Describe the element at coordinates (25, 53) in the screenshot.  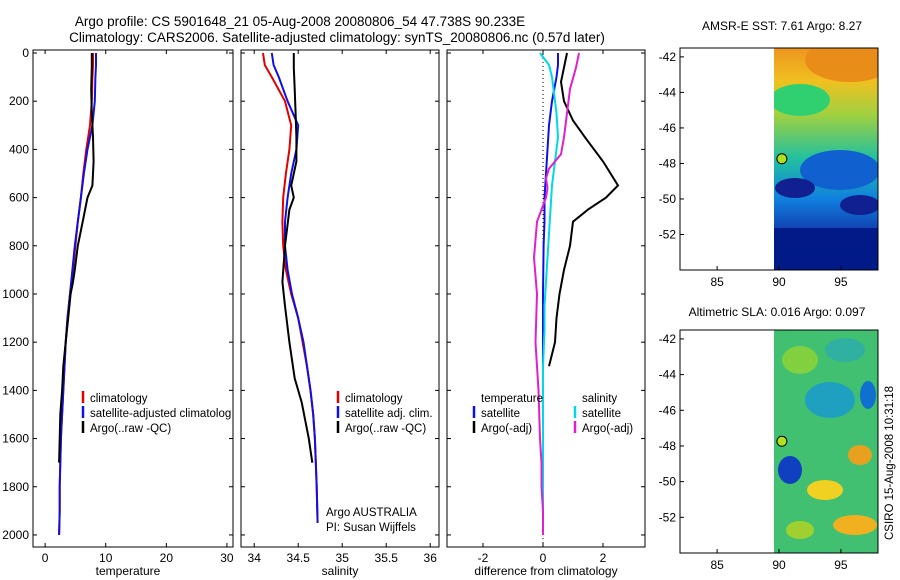
I see `y-tick-label: 0` at that location.